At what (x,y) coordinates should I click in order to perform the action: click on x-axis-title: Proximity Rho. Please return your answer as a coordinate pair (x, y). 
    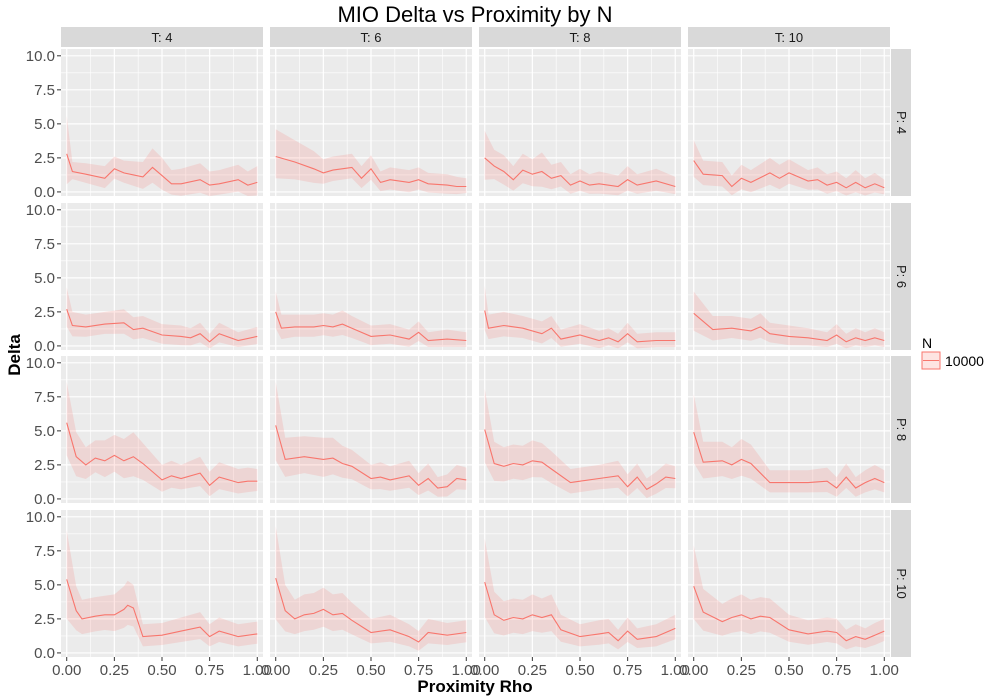
    Looking at the image, I should click on (474, 686).